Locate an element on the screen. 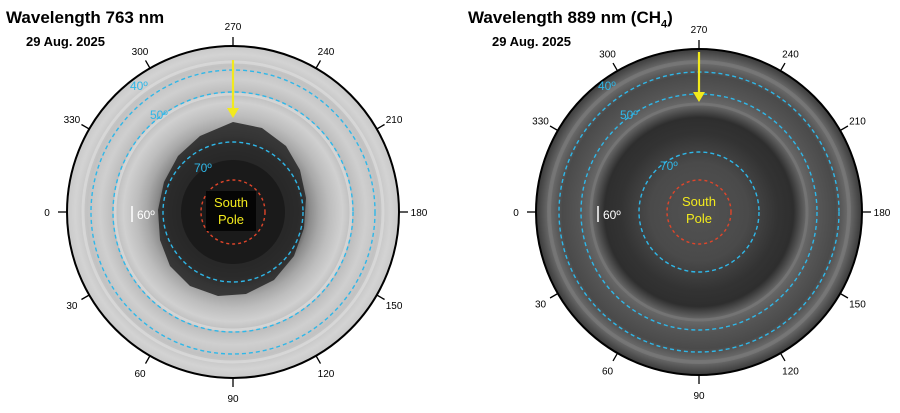  panel-title: Wavelength 763 nm is located at coordinates (85, 17).